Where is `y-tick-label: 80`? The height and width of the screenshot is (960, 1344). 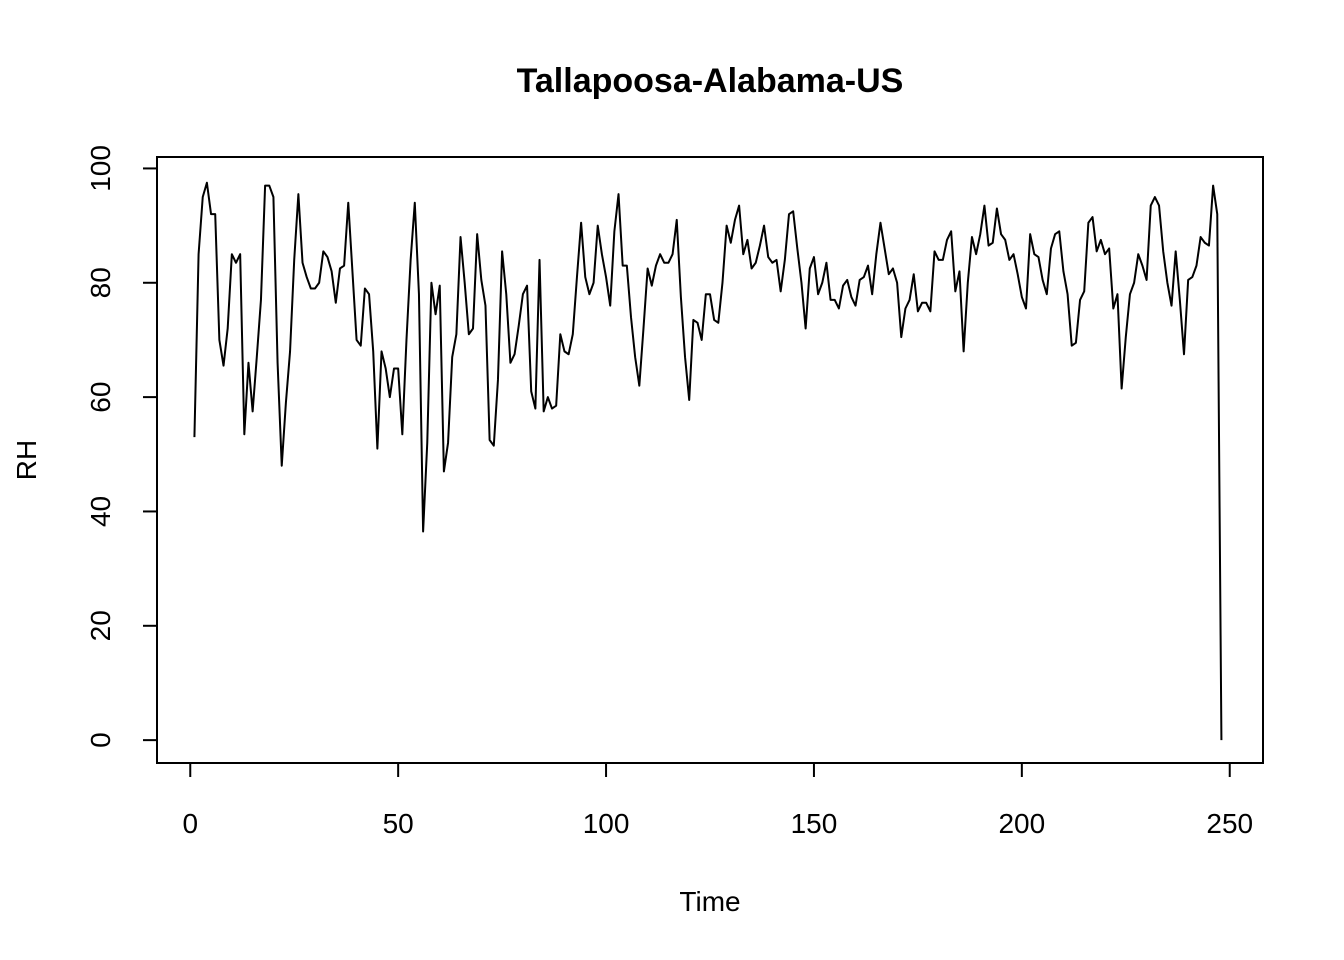
y-tick-label: 80 is located at coordinates (100, 282).